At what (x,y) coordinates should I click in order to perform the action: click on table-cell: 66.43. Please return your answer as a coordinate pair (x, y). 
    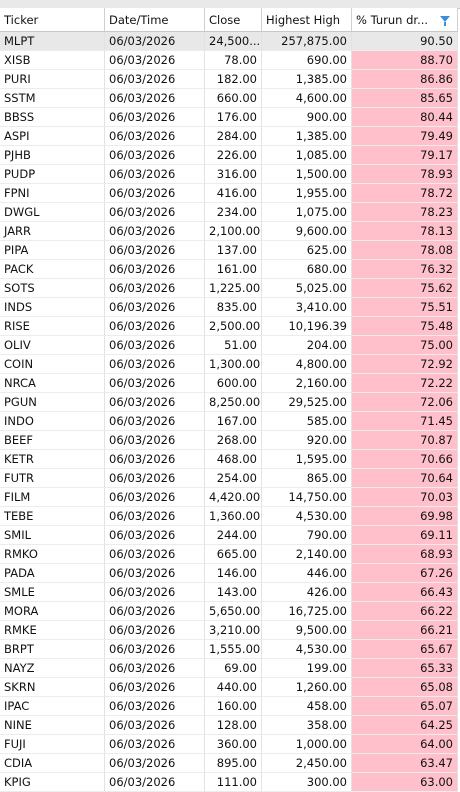
    Looking at the image, I should click on (405, 592).